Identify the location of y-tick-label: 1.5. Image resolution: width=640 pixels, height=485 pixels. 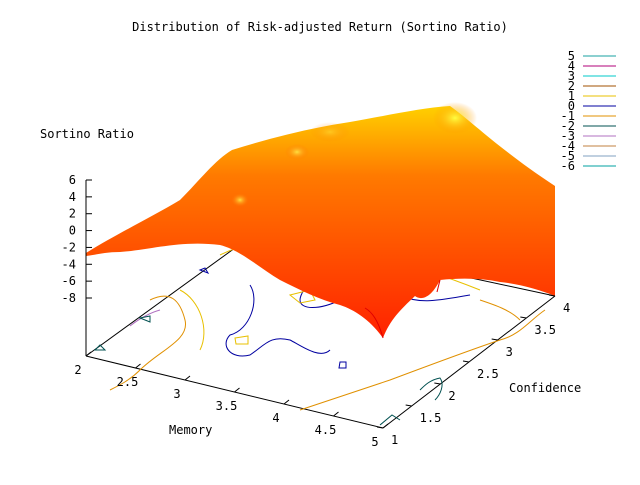
(431, 418).